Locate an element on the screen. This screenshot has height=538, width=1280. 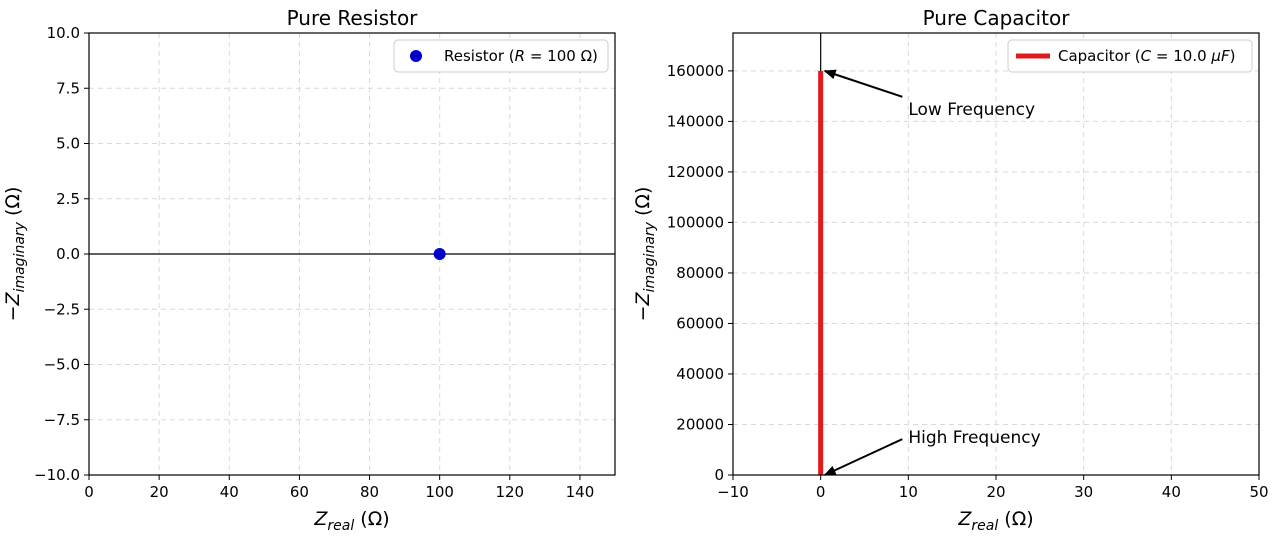
y-tick-label: −7.5 is located at coordinates (62, 420).